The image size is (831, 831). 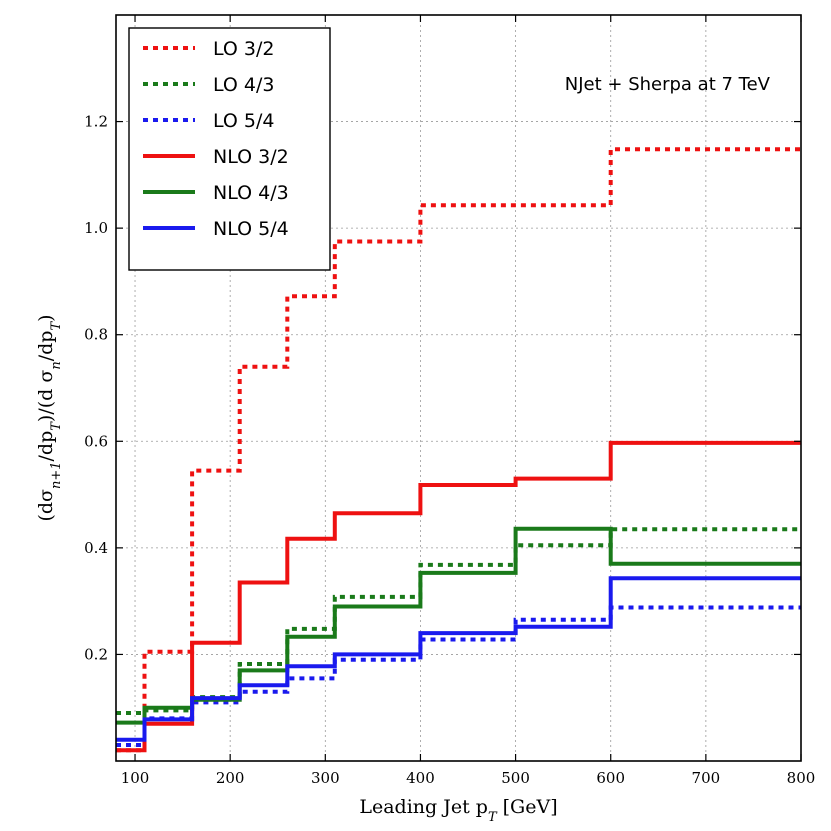 What do you see at coordinates (668, 84) in the screenshot?
I see `chart-annotation: NJet + Sherpa at 7 TeV` at bounding box center [668, 84].